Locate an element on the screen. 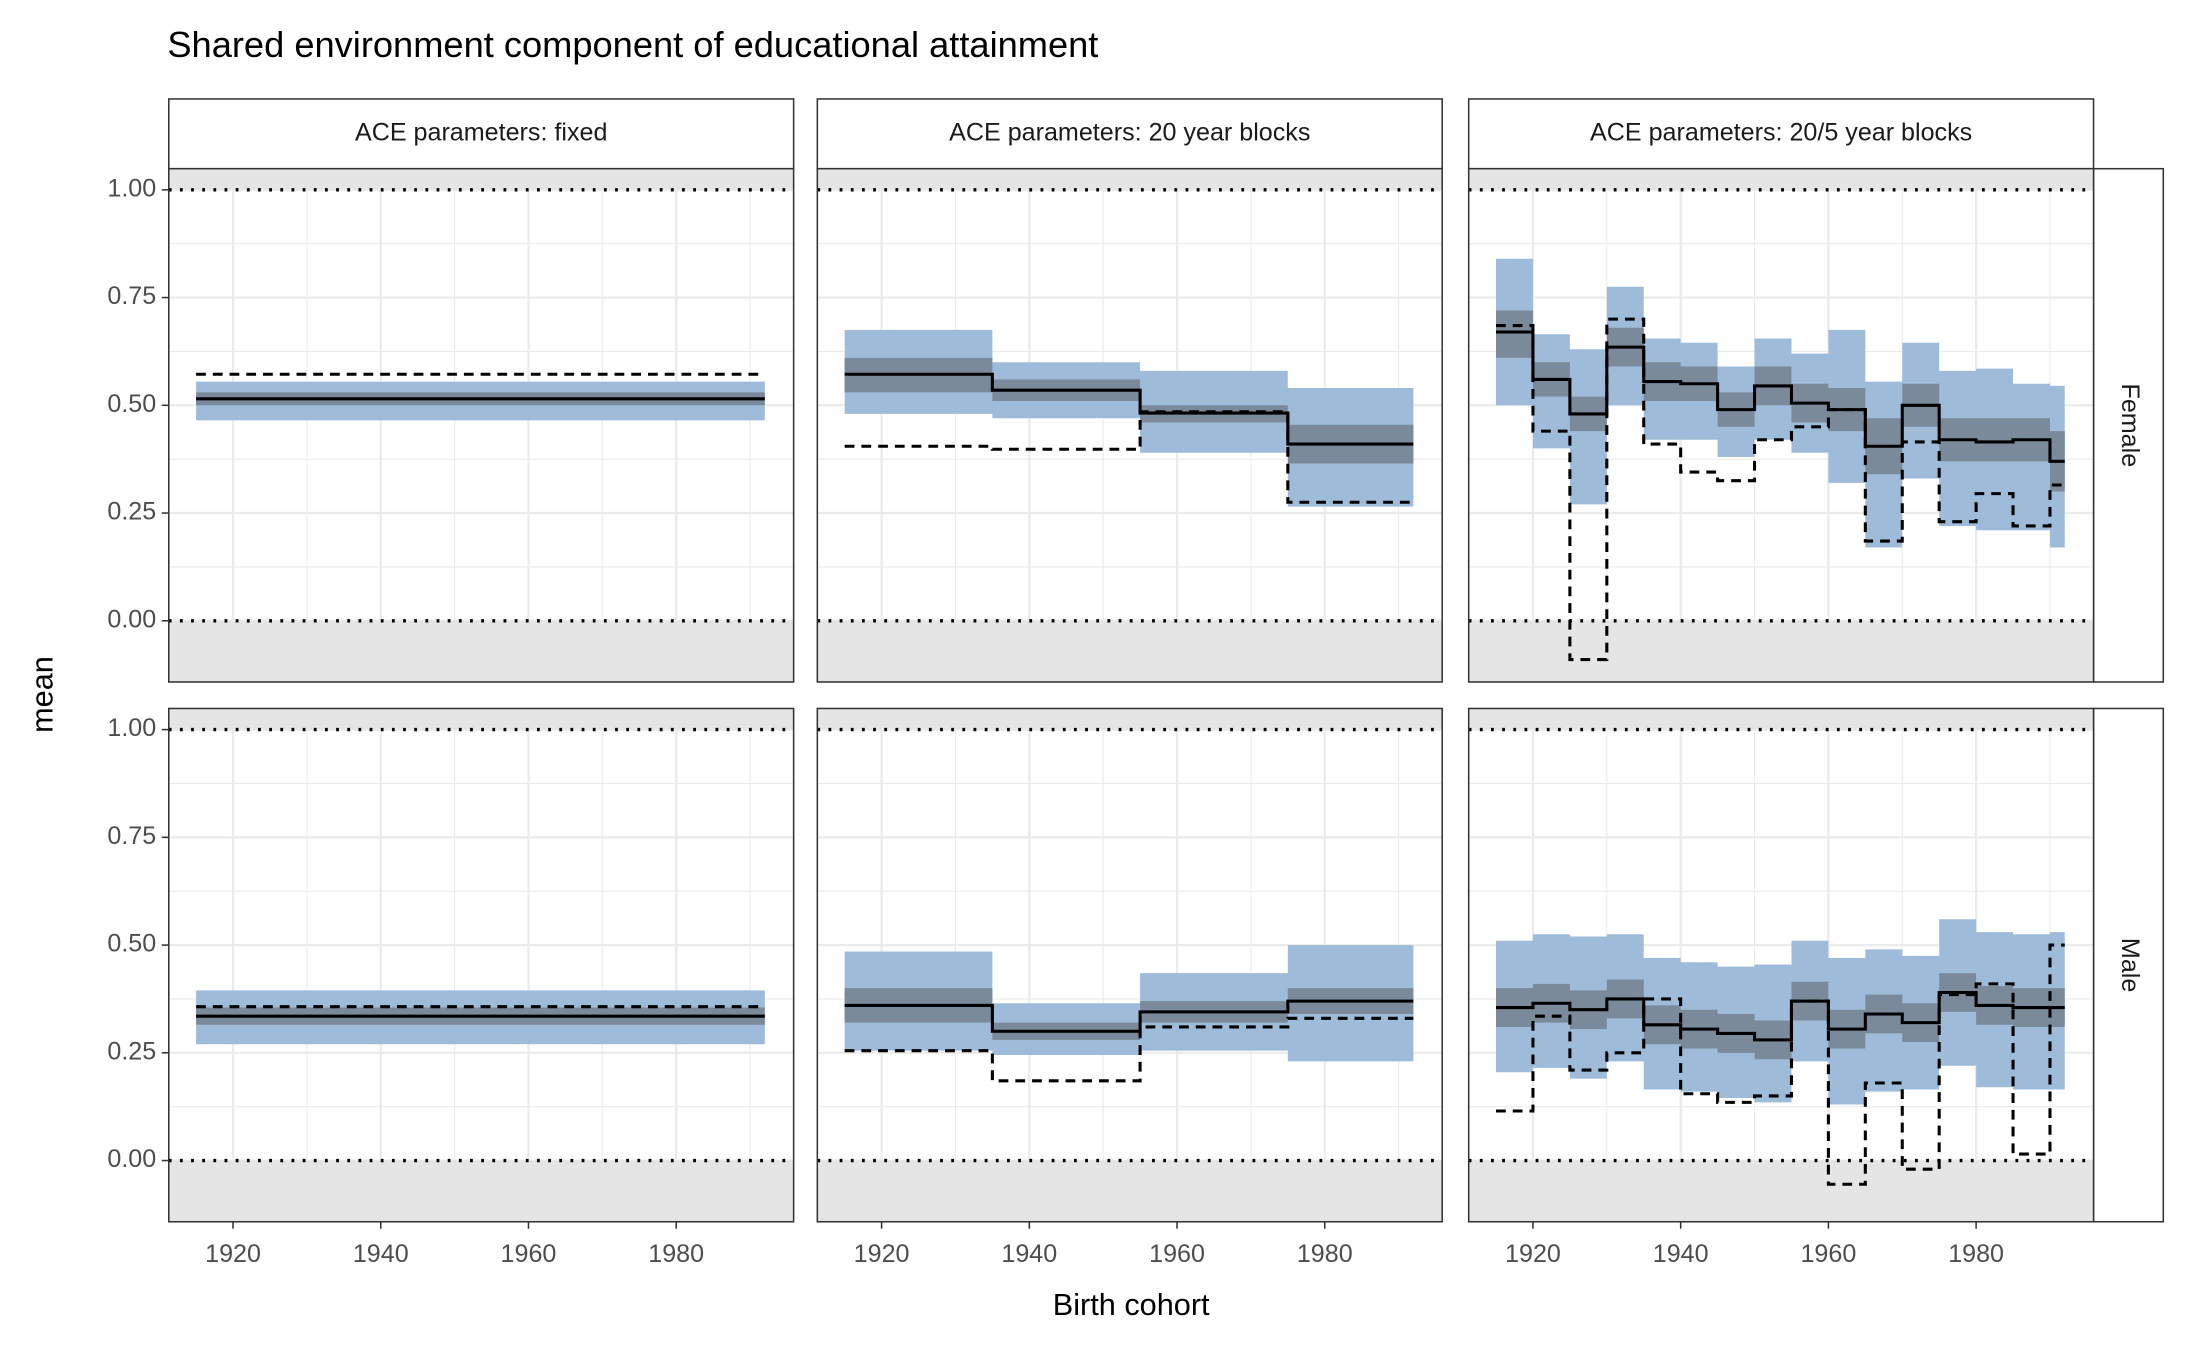  column-strip-label: ACE parameters: fixed is located at coordinates (481, 132).